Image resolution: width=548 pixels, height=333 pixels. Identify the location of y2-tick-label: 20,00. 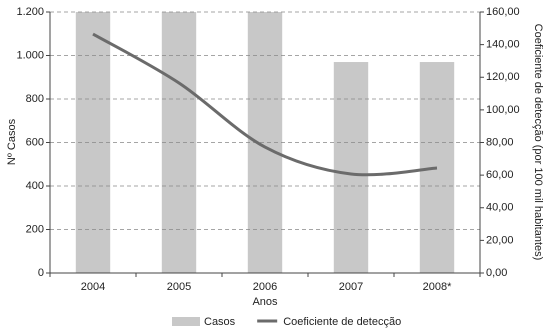
(500, 240).